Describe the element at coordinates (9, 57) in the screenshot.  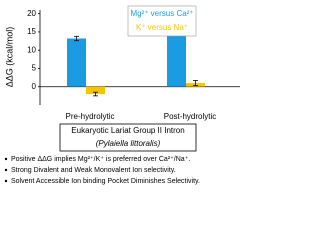
I see `y-axis-label: ΔΔG (kcal/mol)` at that location.